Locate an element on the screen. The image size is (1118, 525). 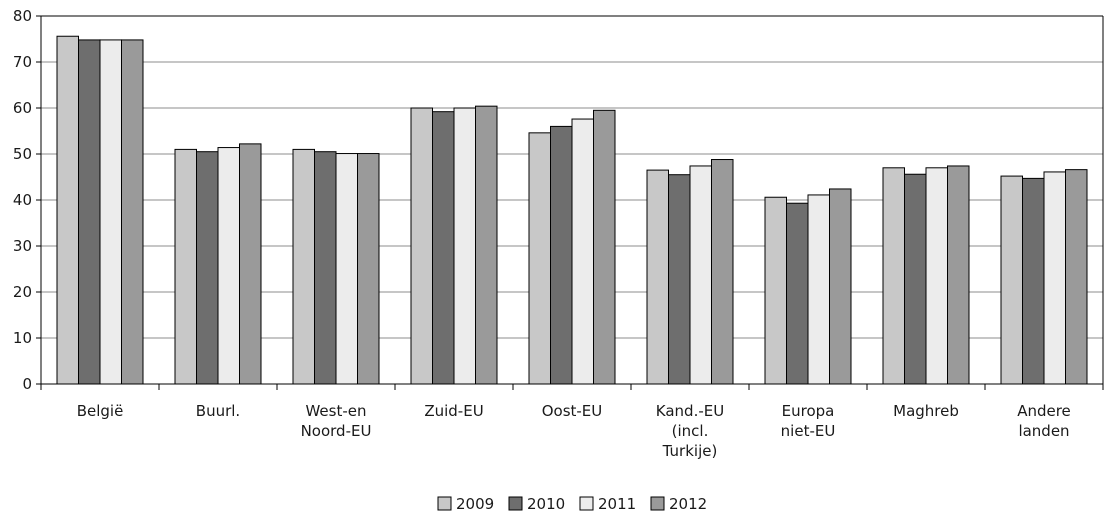
legend-swatch-2012 is located at coordinates (657, 503).